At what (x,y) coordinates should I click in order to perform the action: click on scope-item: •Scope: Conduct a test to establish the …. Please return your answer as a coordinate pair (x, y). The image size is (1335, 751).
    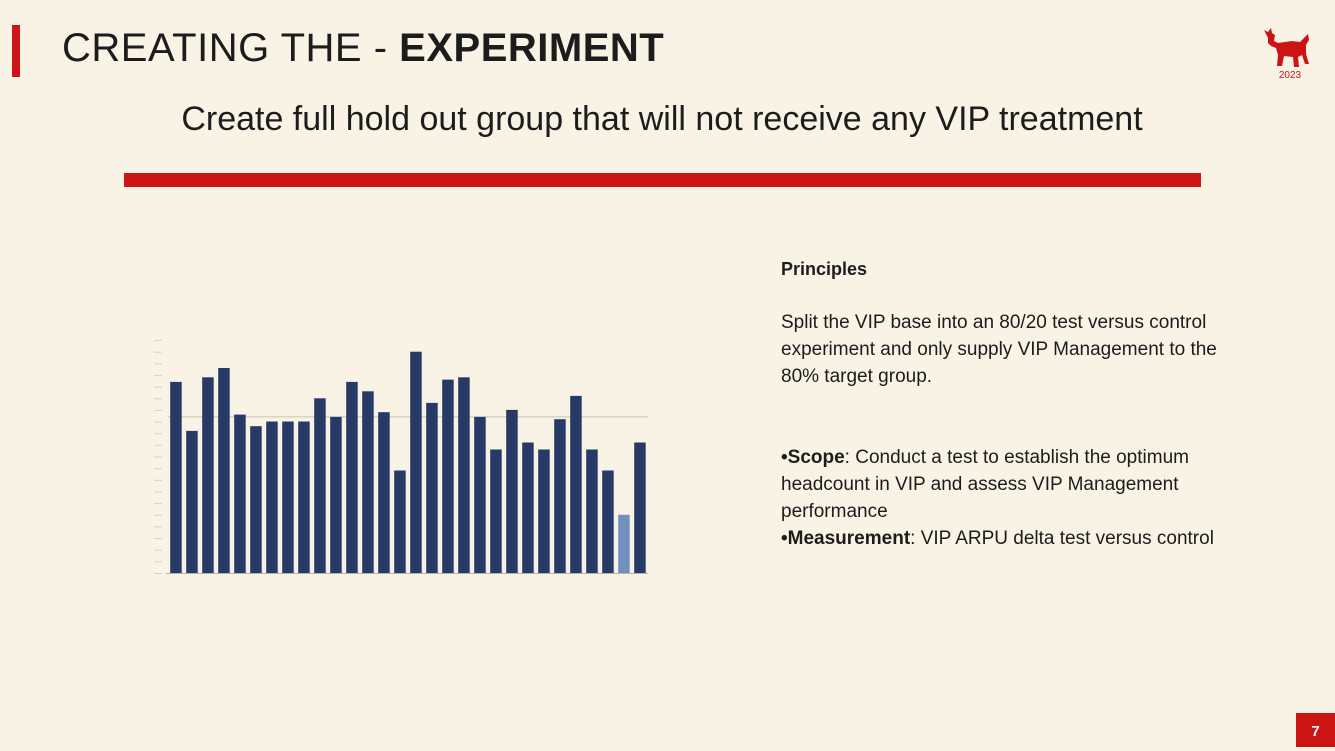
    Looking at the image, I should click on (1001, 484).